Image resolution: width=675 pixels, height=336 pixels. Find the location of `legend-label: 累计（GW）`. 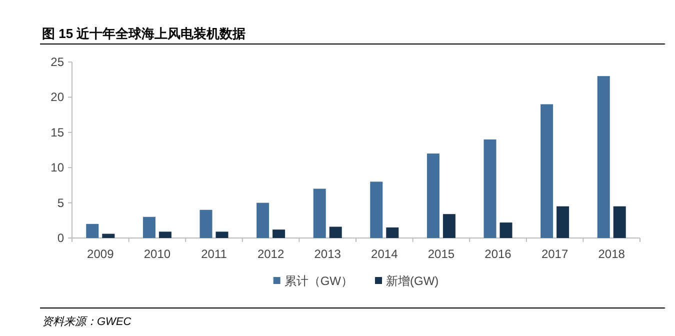

legend-label: 累计（GW） is located at coordinates (319, 281).